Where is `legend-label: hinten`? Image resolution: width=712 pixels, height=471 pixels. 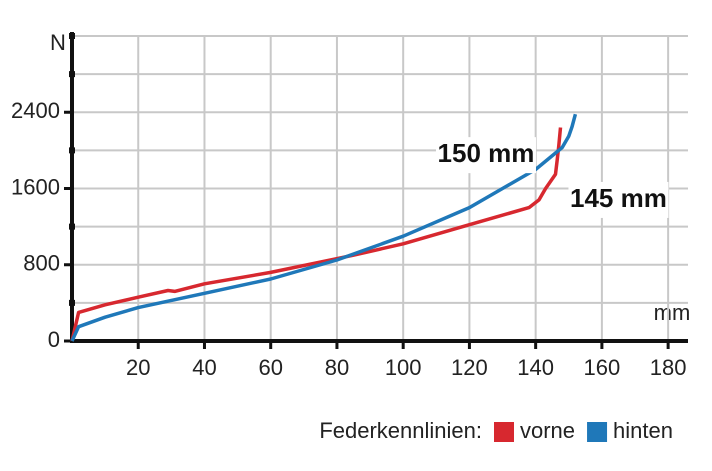
legend-label: hinten is located at coordinates (643, 430).